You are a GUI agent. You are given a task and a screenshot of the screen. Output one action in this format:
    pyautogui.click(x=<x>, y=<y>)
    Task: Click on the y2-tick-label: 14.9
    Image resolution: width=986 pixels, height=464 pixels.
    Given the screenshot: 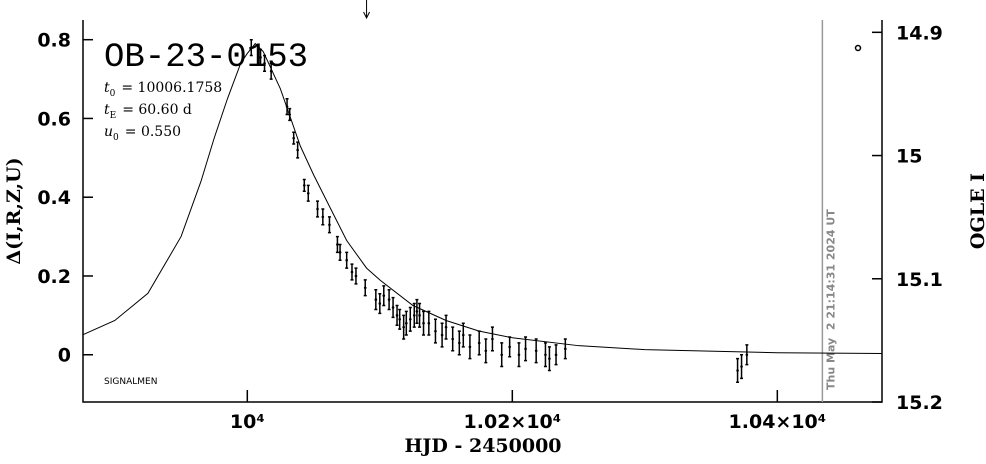 What is the action you would take?
    pyautogui.click(x=919, y=33)
    